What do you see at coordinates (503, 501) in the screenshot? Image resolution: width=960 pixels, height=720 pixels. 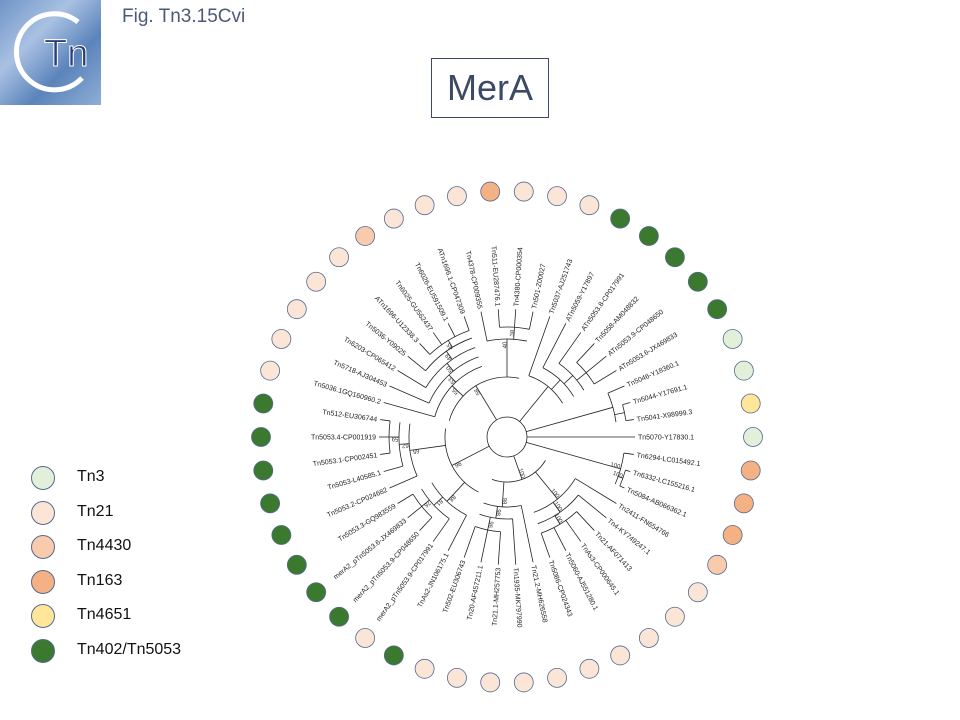 I see `bootstrap-value: 98` at bounding box center [503, 501].